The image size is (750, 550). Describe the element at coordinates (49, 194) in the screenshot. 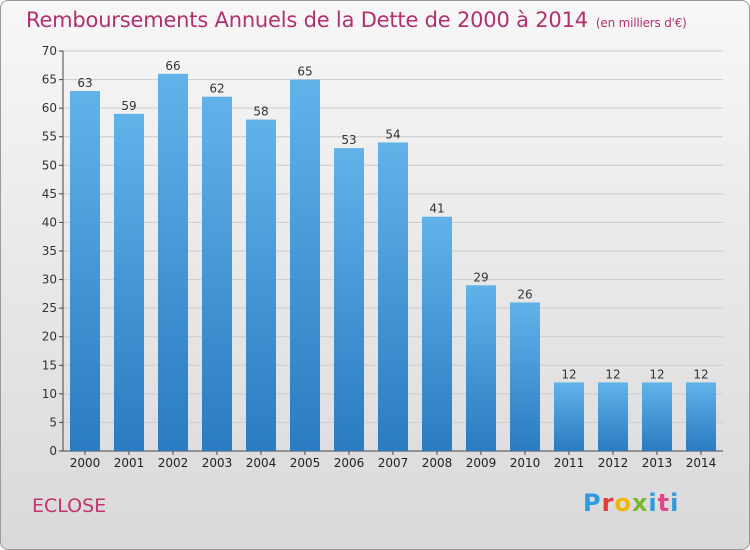

I see `y-tick-label: 45` at that location.